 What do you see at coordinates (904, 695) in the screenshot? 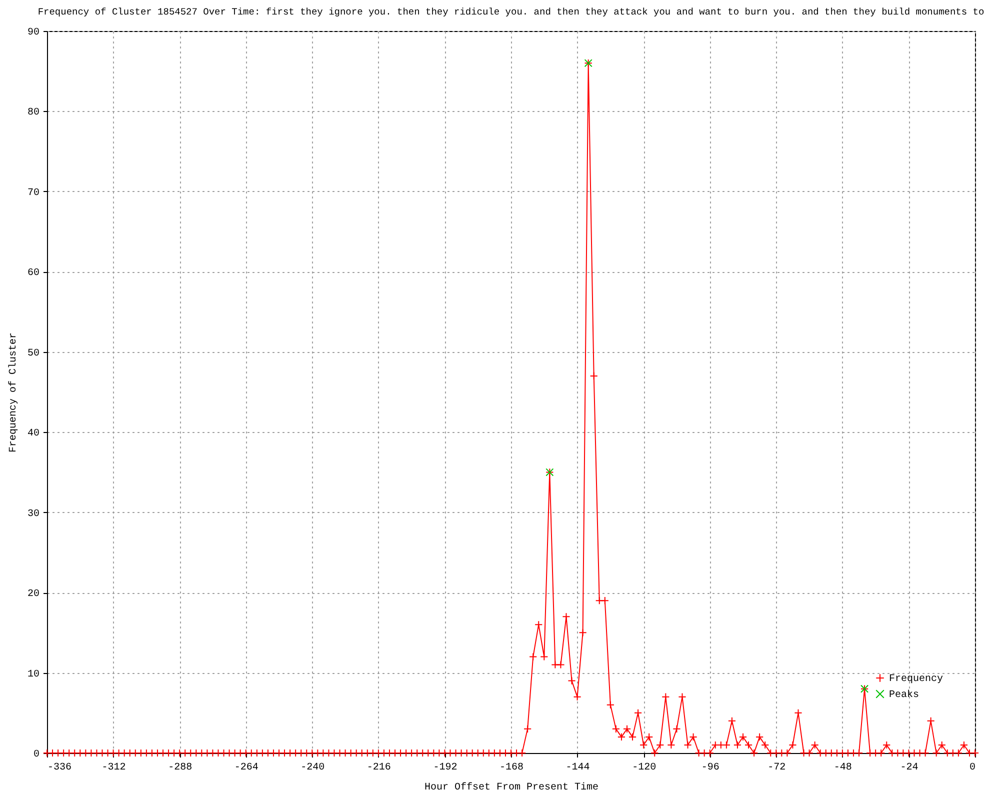
I see `legend-label: Peaks` at bounding box center [904, 695].